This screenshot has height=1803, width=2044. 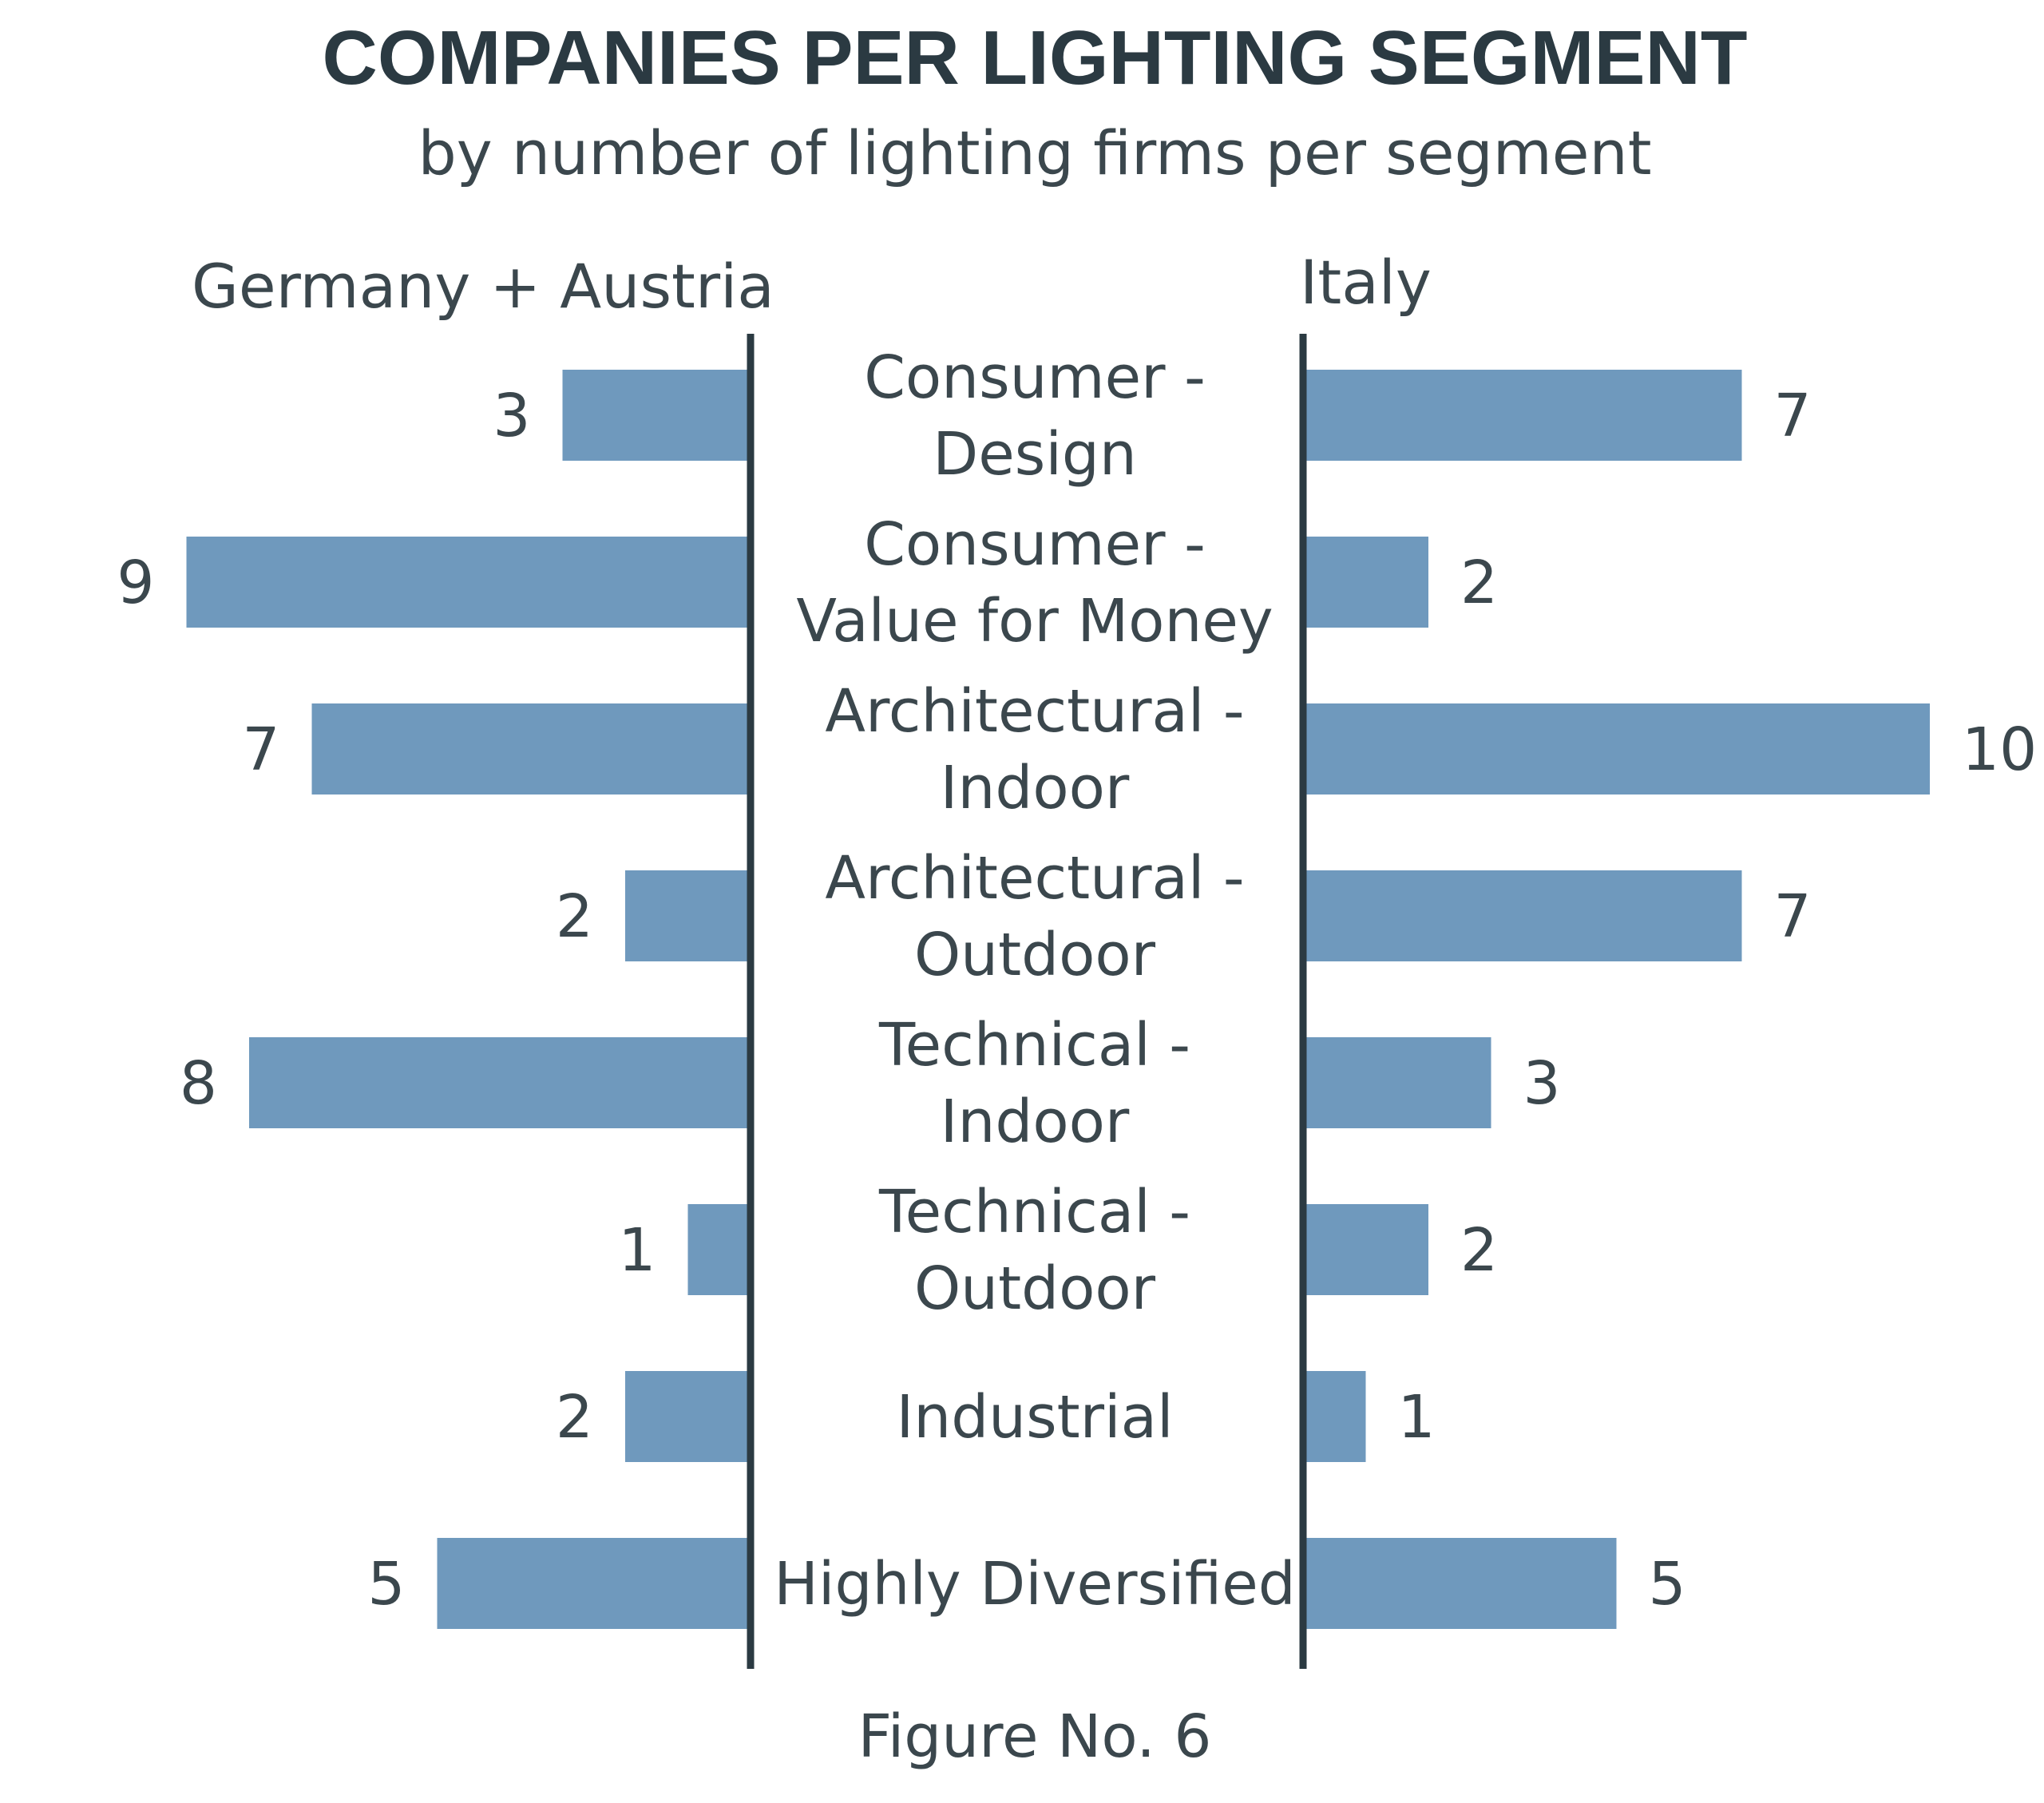 What do you see at coordinates (574, 916) in the screenshot?
I see `value-label-left-3: 2` at bounding box center [574, 916].